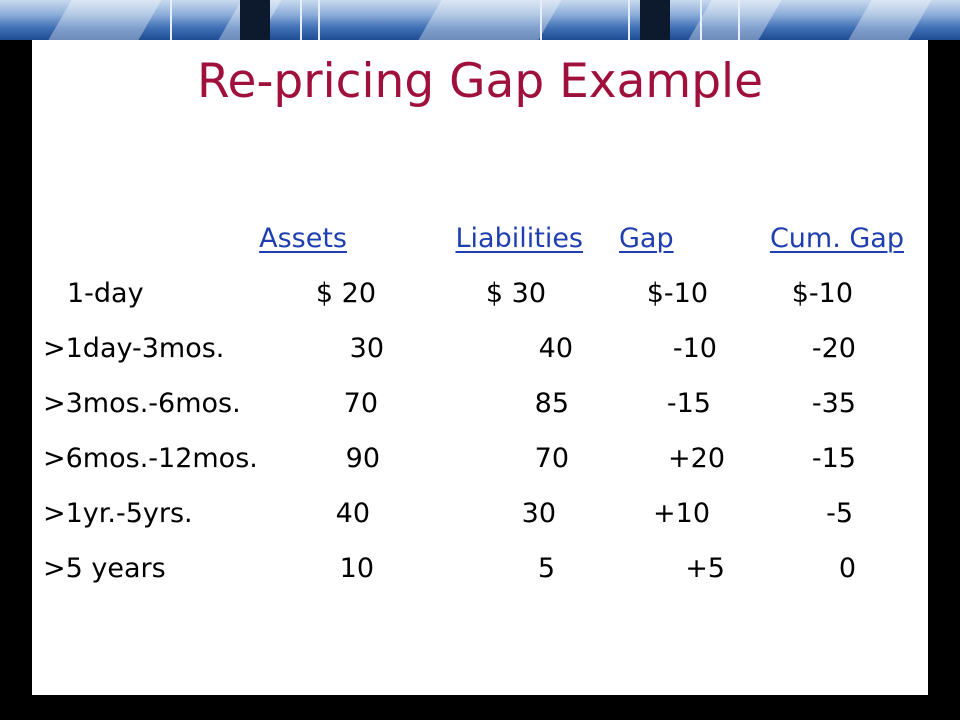  Describe the element at coordinates (839, 513) in the screenshot. I see `table-row-cum-gap: -5` at that location.